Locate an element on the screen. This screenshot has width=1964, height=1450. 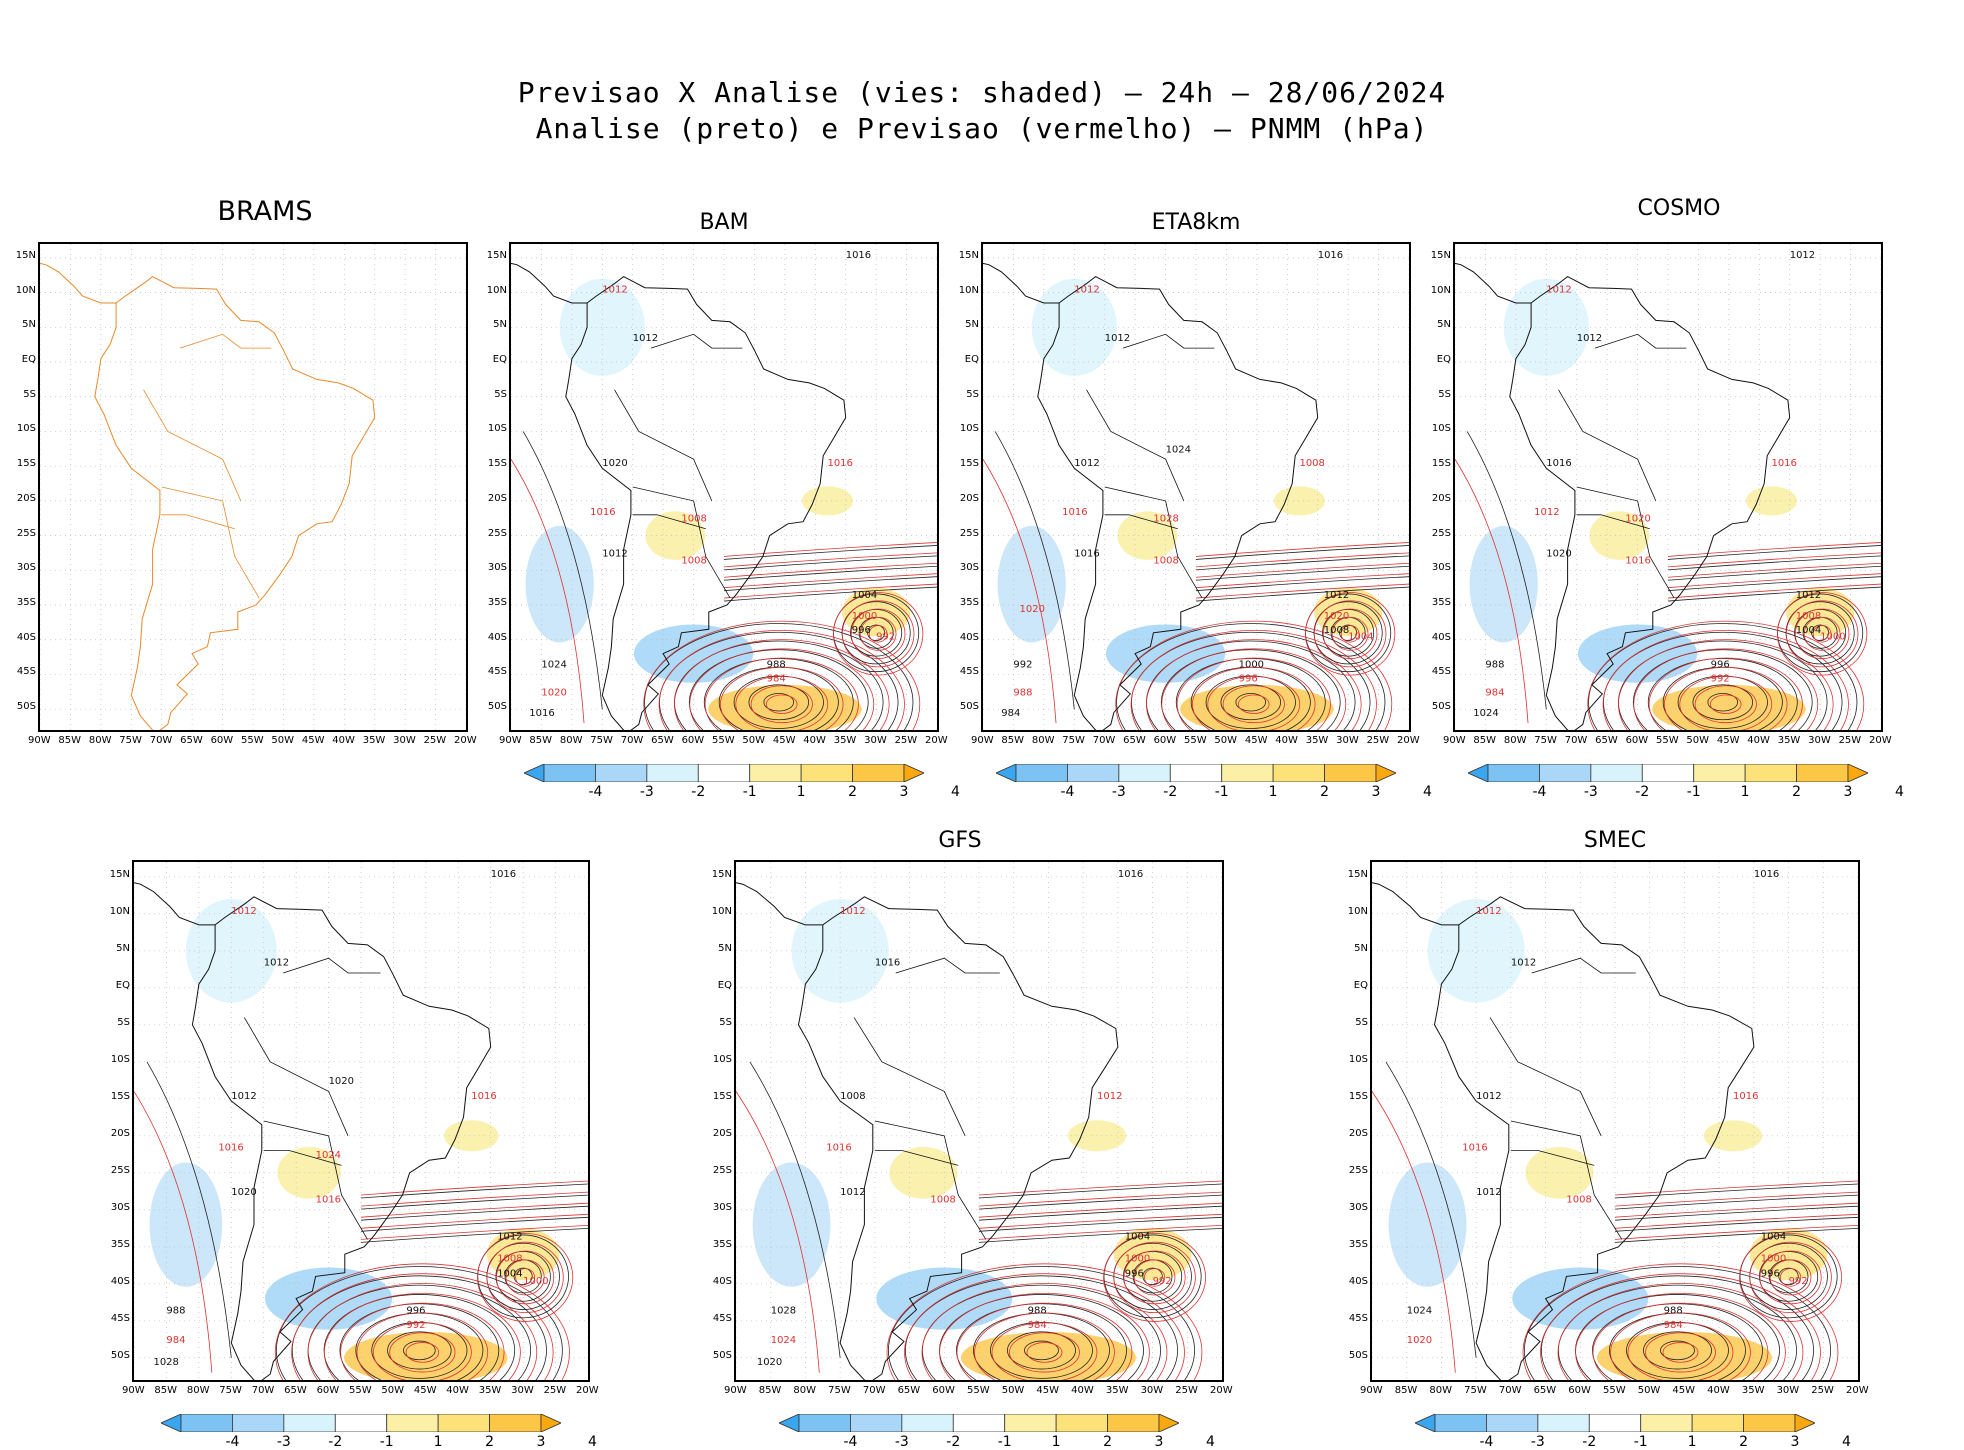
colorbar-tick-label: 2 is located at coordinates (853, 792).